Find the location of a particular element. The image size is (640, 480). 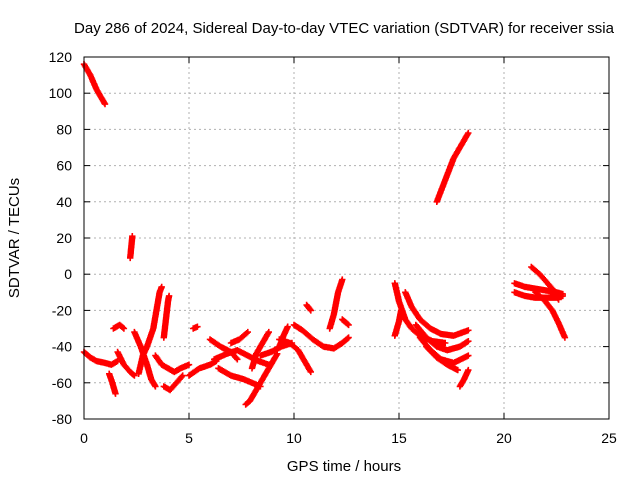

y-tick-label: 100 is located at coordinates (61, 93).